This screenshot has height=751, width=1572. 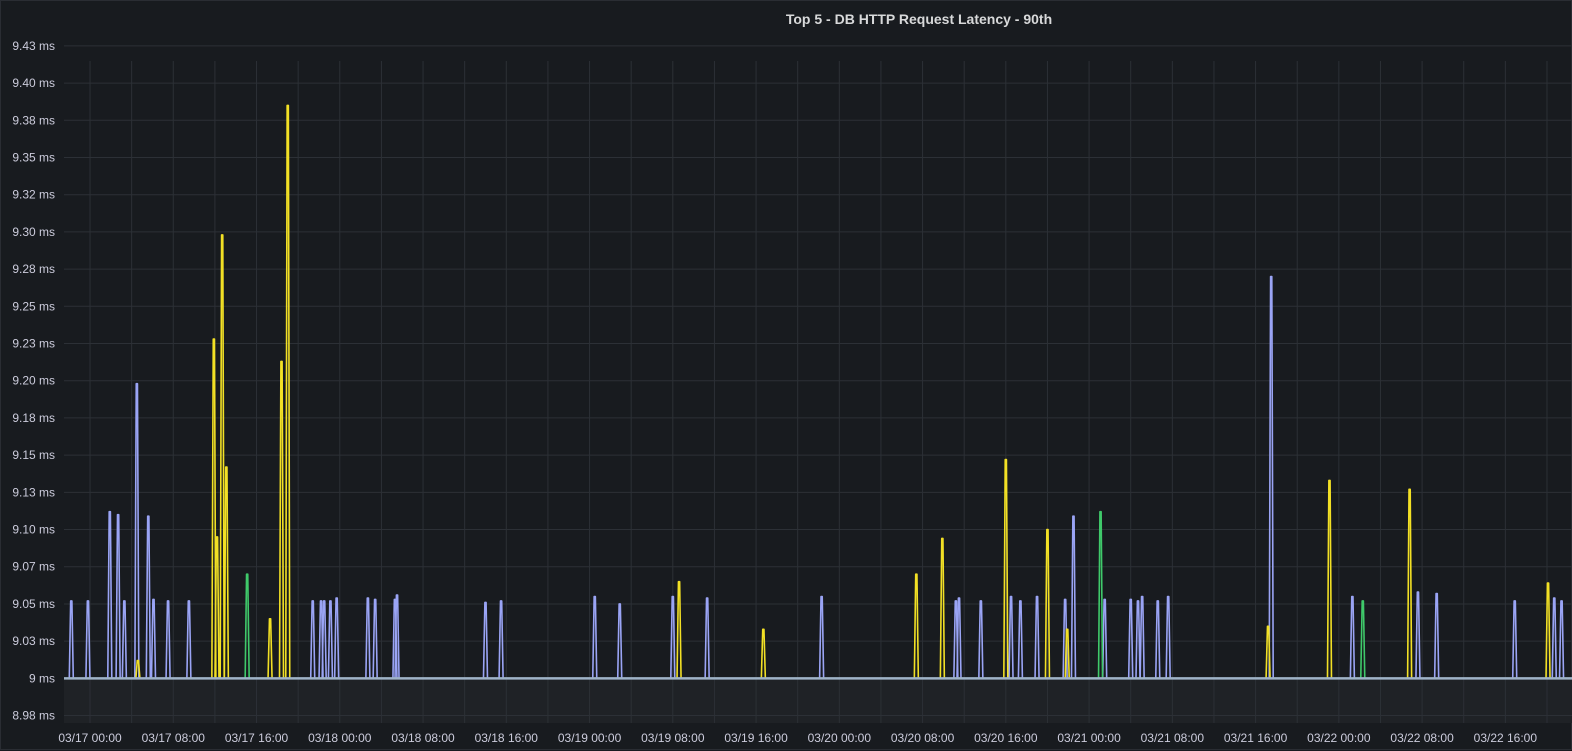 I want to click on y-tick-label: 9.07 ms, so click(x=33, y=567).